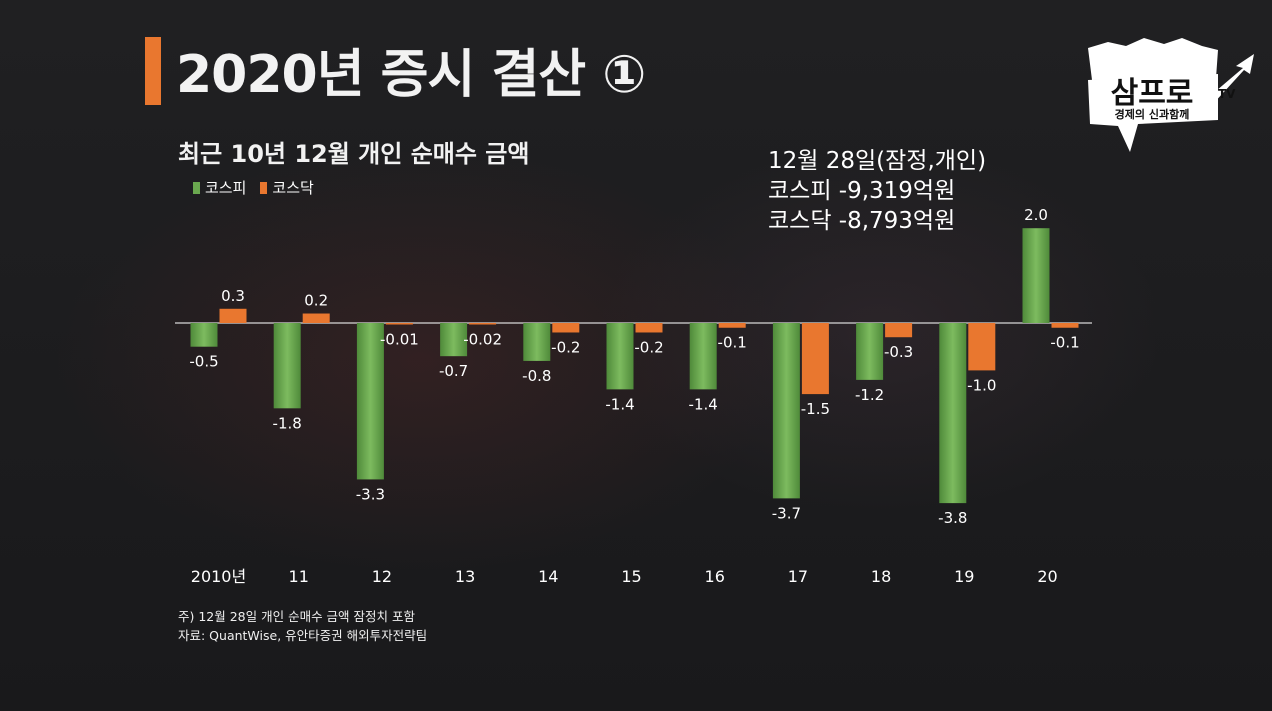 The image size is (1272, 711). I want to click on chart-subtitle: 최근 10년 12월 개인 순매수 금액, so click(354, 154).